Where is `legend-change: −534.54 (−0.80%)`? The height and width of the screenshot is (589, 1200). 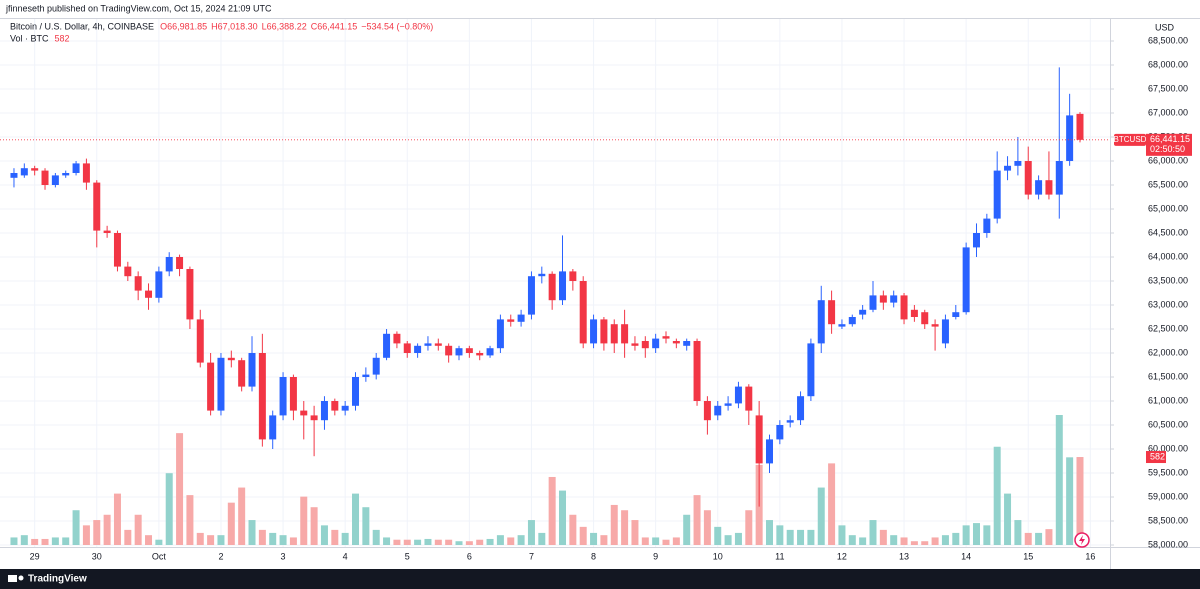 legend-change: −534.54 (−0.80%) is located at coordinates (397, 26).